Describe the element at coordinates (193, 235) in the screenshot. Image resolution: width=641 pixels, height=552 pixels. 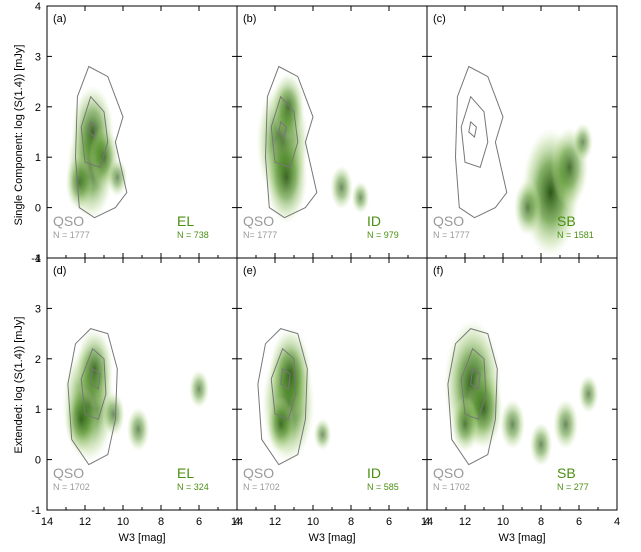
I see `class-count: N = 738` at that location.